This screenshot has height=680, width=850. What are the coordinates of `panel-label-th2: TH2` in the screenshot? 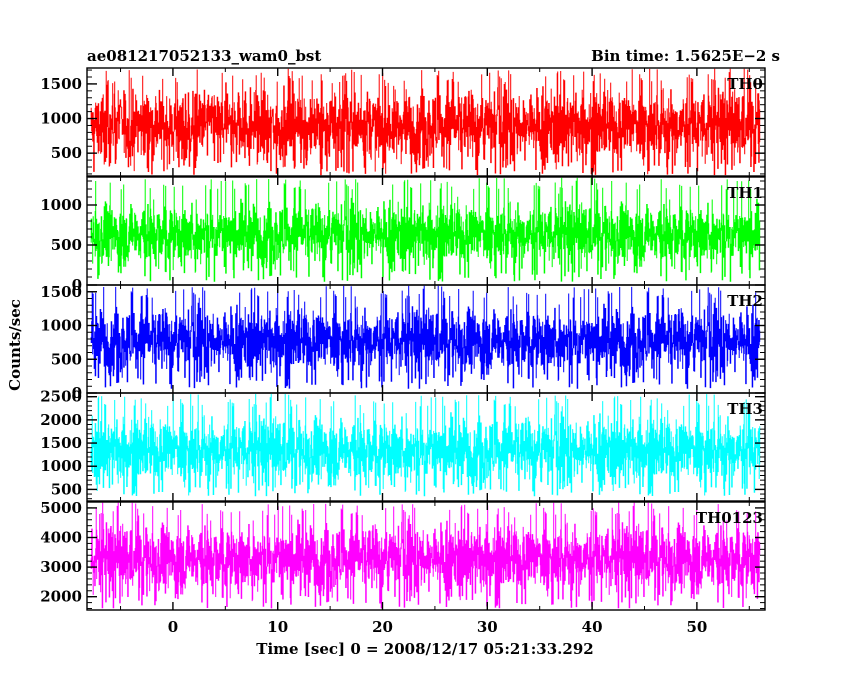 It's located at (745, 301).